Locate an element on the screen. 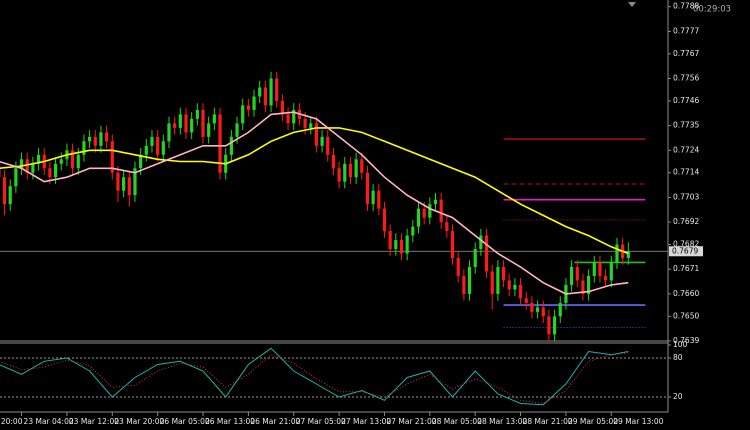  y-tick-label: 0.7671 is located at coordinates (686, 268).